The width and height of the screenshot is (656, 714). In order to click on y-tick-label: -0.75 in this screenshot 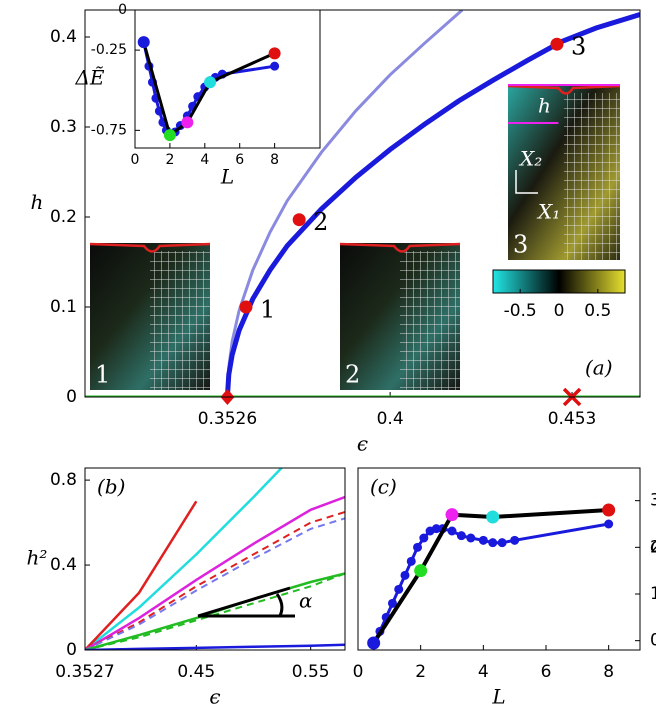, I will do `click(109, 130)`.